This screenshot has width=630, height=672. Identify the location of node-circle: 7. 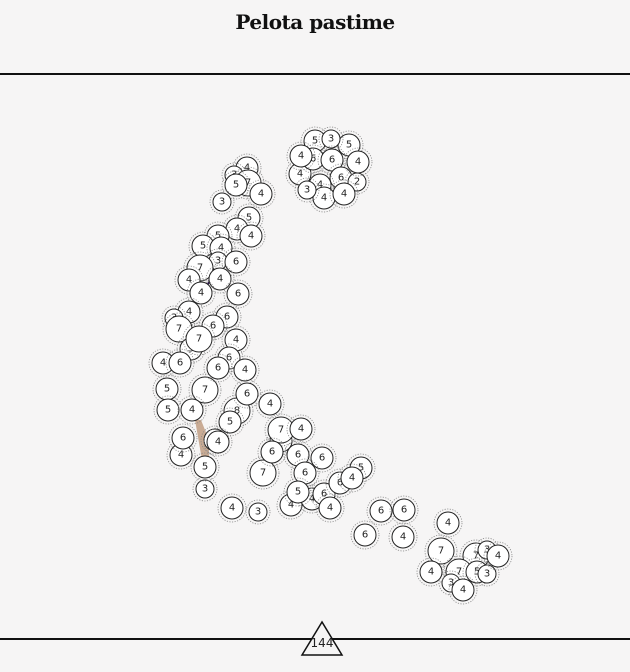
(205, 390).